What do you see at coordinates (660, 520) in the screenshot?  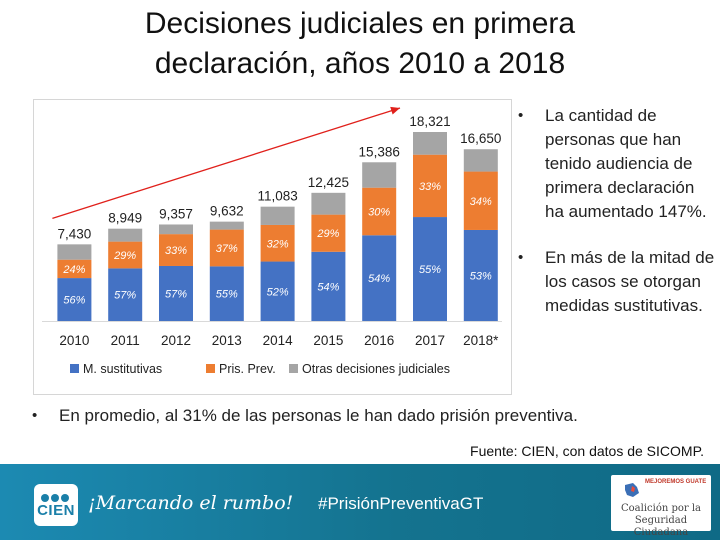 I see `partner-name: Coalición por la Seguridad Ciudadana` at bounding box center [660, 520].